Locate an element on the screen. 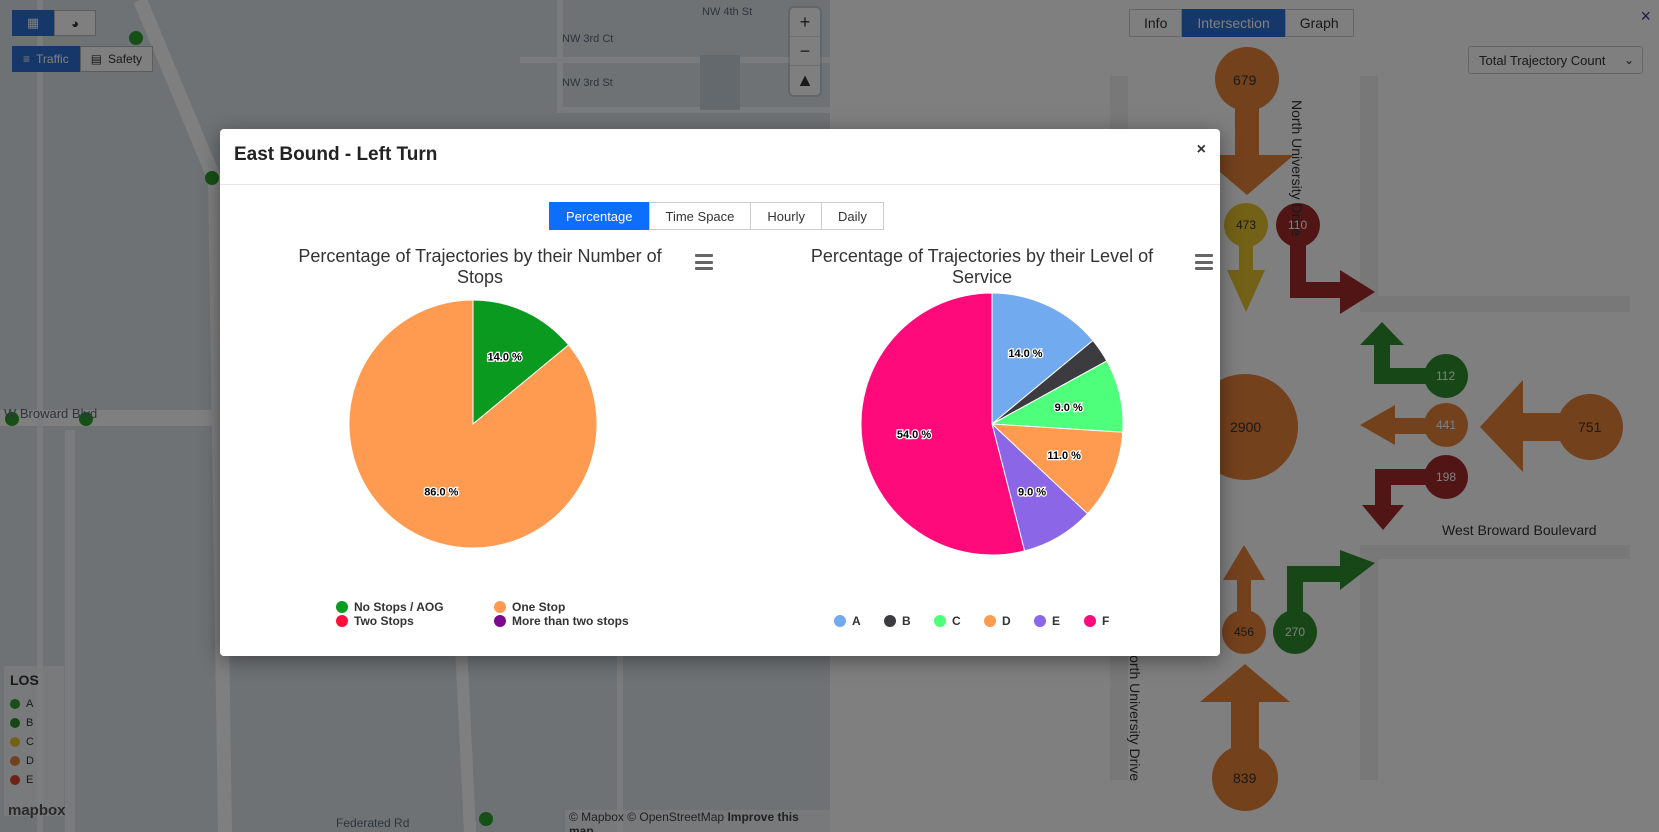 Image resolution: width=1659 pixels, height=832 pixels. pie-slice-one-stop is located at coordinates (473, 424).